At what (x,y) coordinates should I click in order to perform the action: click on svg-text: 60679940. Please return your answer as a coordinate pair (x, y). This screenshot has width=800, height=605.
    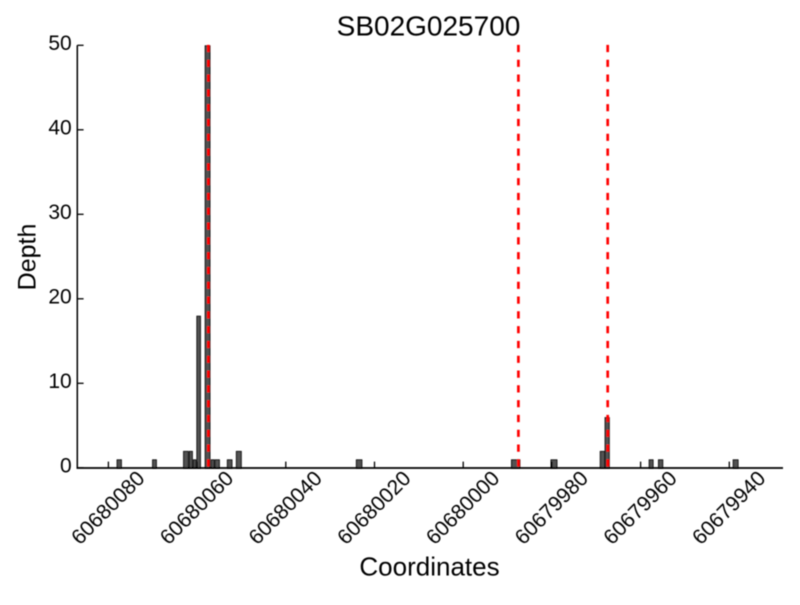
    Looking at the image, I should click on (729, 508).